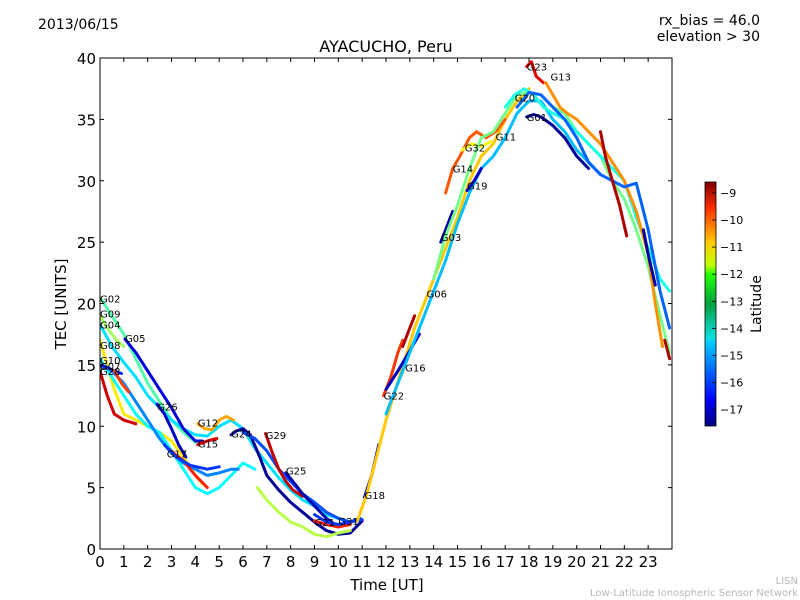  I want to click on x-tick-label: 21, so click(600, 562).